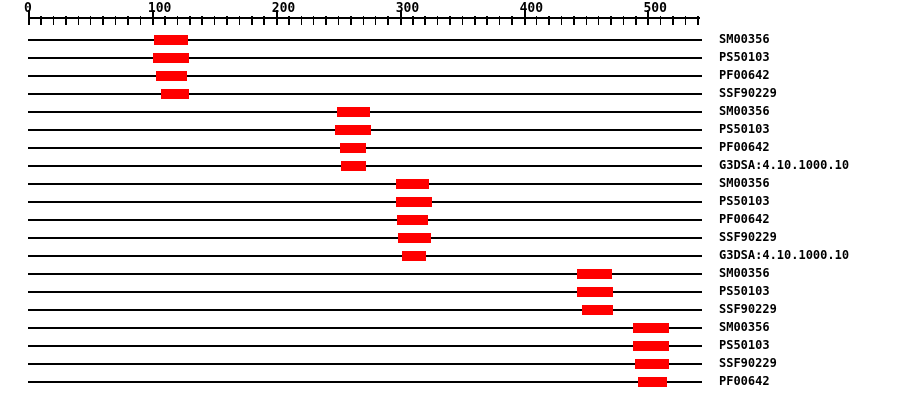 This screenshot has height=400, width=900. What do you see at coordinates (28, 8) in the screenshot?
I see `ruler-tick-label: 0` at bounding box center [28, 8].